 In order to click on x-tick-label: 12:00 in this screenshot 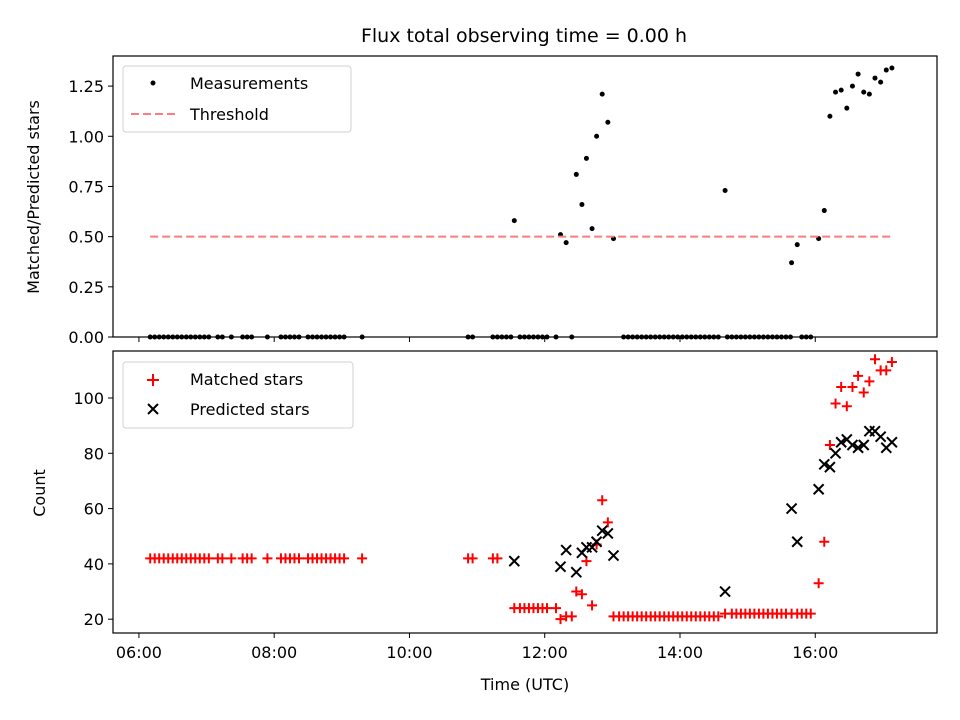, I will do `click(545, 652)`.